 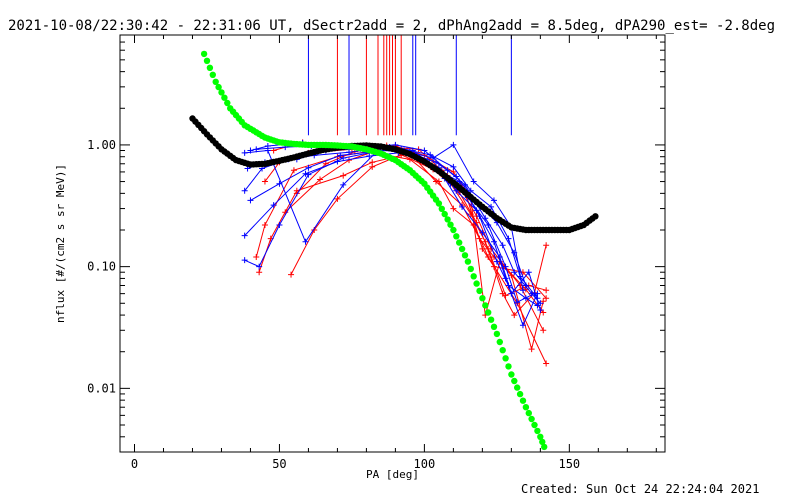 What do you see at coordinates (101, 388) in the screenshot?
I see `y-tick-label: 0.01` at bounding box center [101, 388].